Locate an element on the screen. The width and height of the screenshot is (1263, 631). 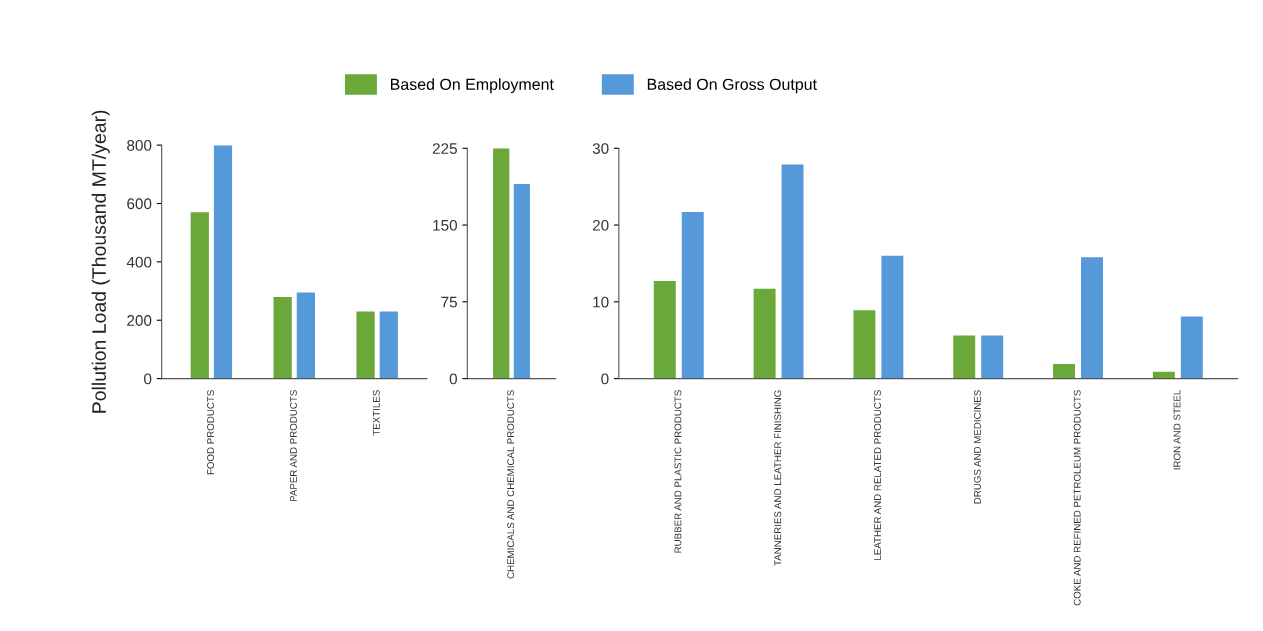
x-tick-label: TEXTILES is located at coordinates (376, 413).